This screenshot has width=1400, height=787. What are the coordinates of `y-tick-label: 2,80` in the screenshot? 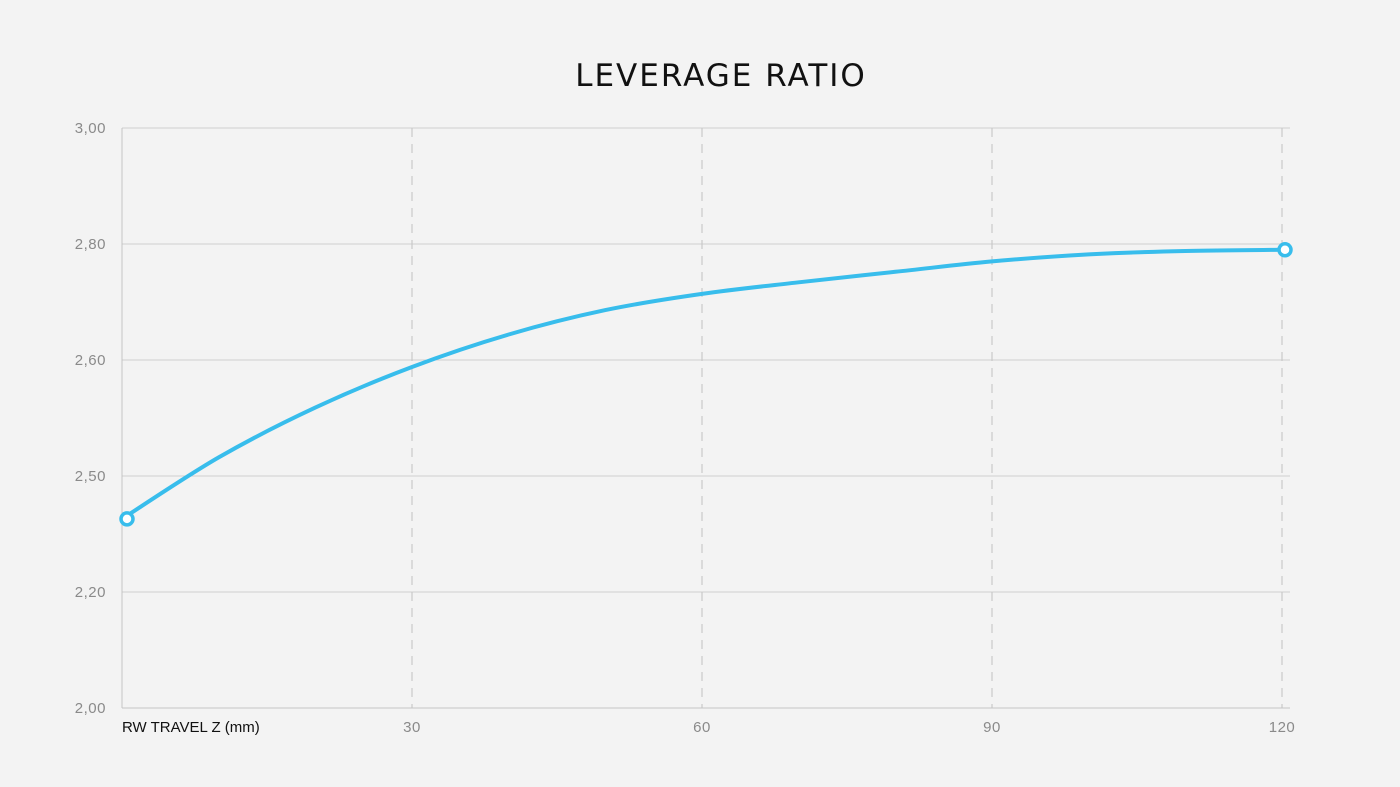 It's located at (90, 244).